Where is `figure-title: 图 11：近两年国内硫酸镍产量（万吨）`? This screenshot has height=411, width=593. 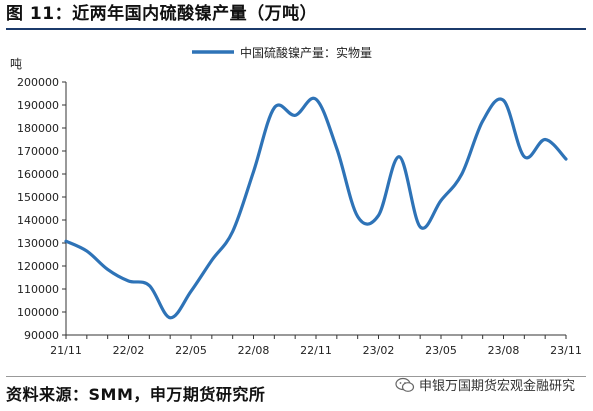
figure-title: 图 11：近两年国内硫酸镍产量（万吨） is located at coordinates (296, 16).